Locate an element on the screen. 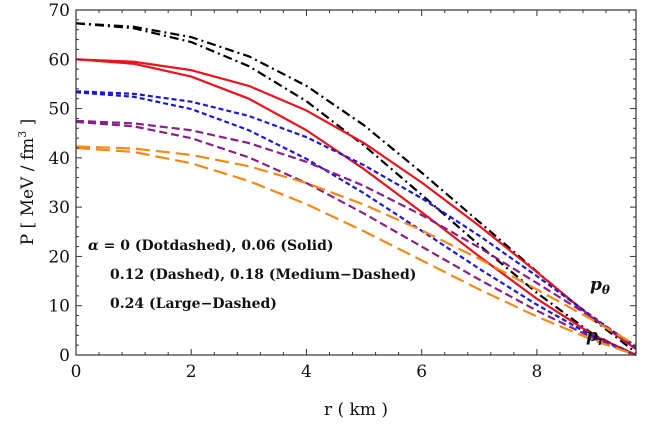 The height and width of the screenshot is (431, 656). y-axis-label-main: P [ MeV / fm is located at coordinates (28, 192).